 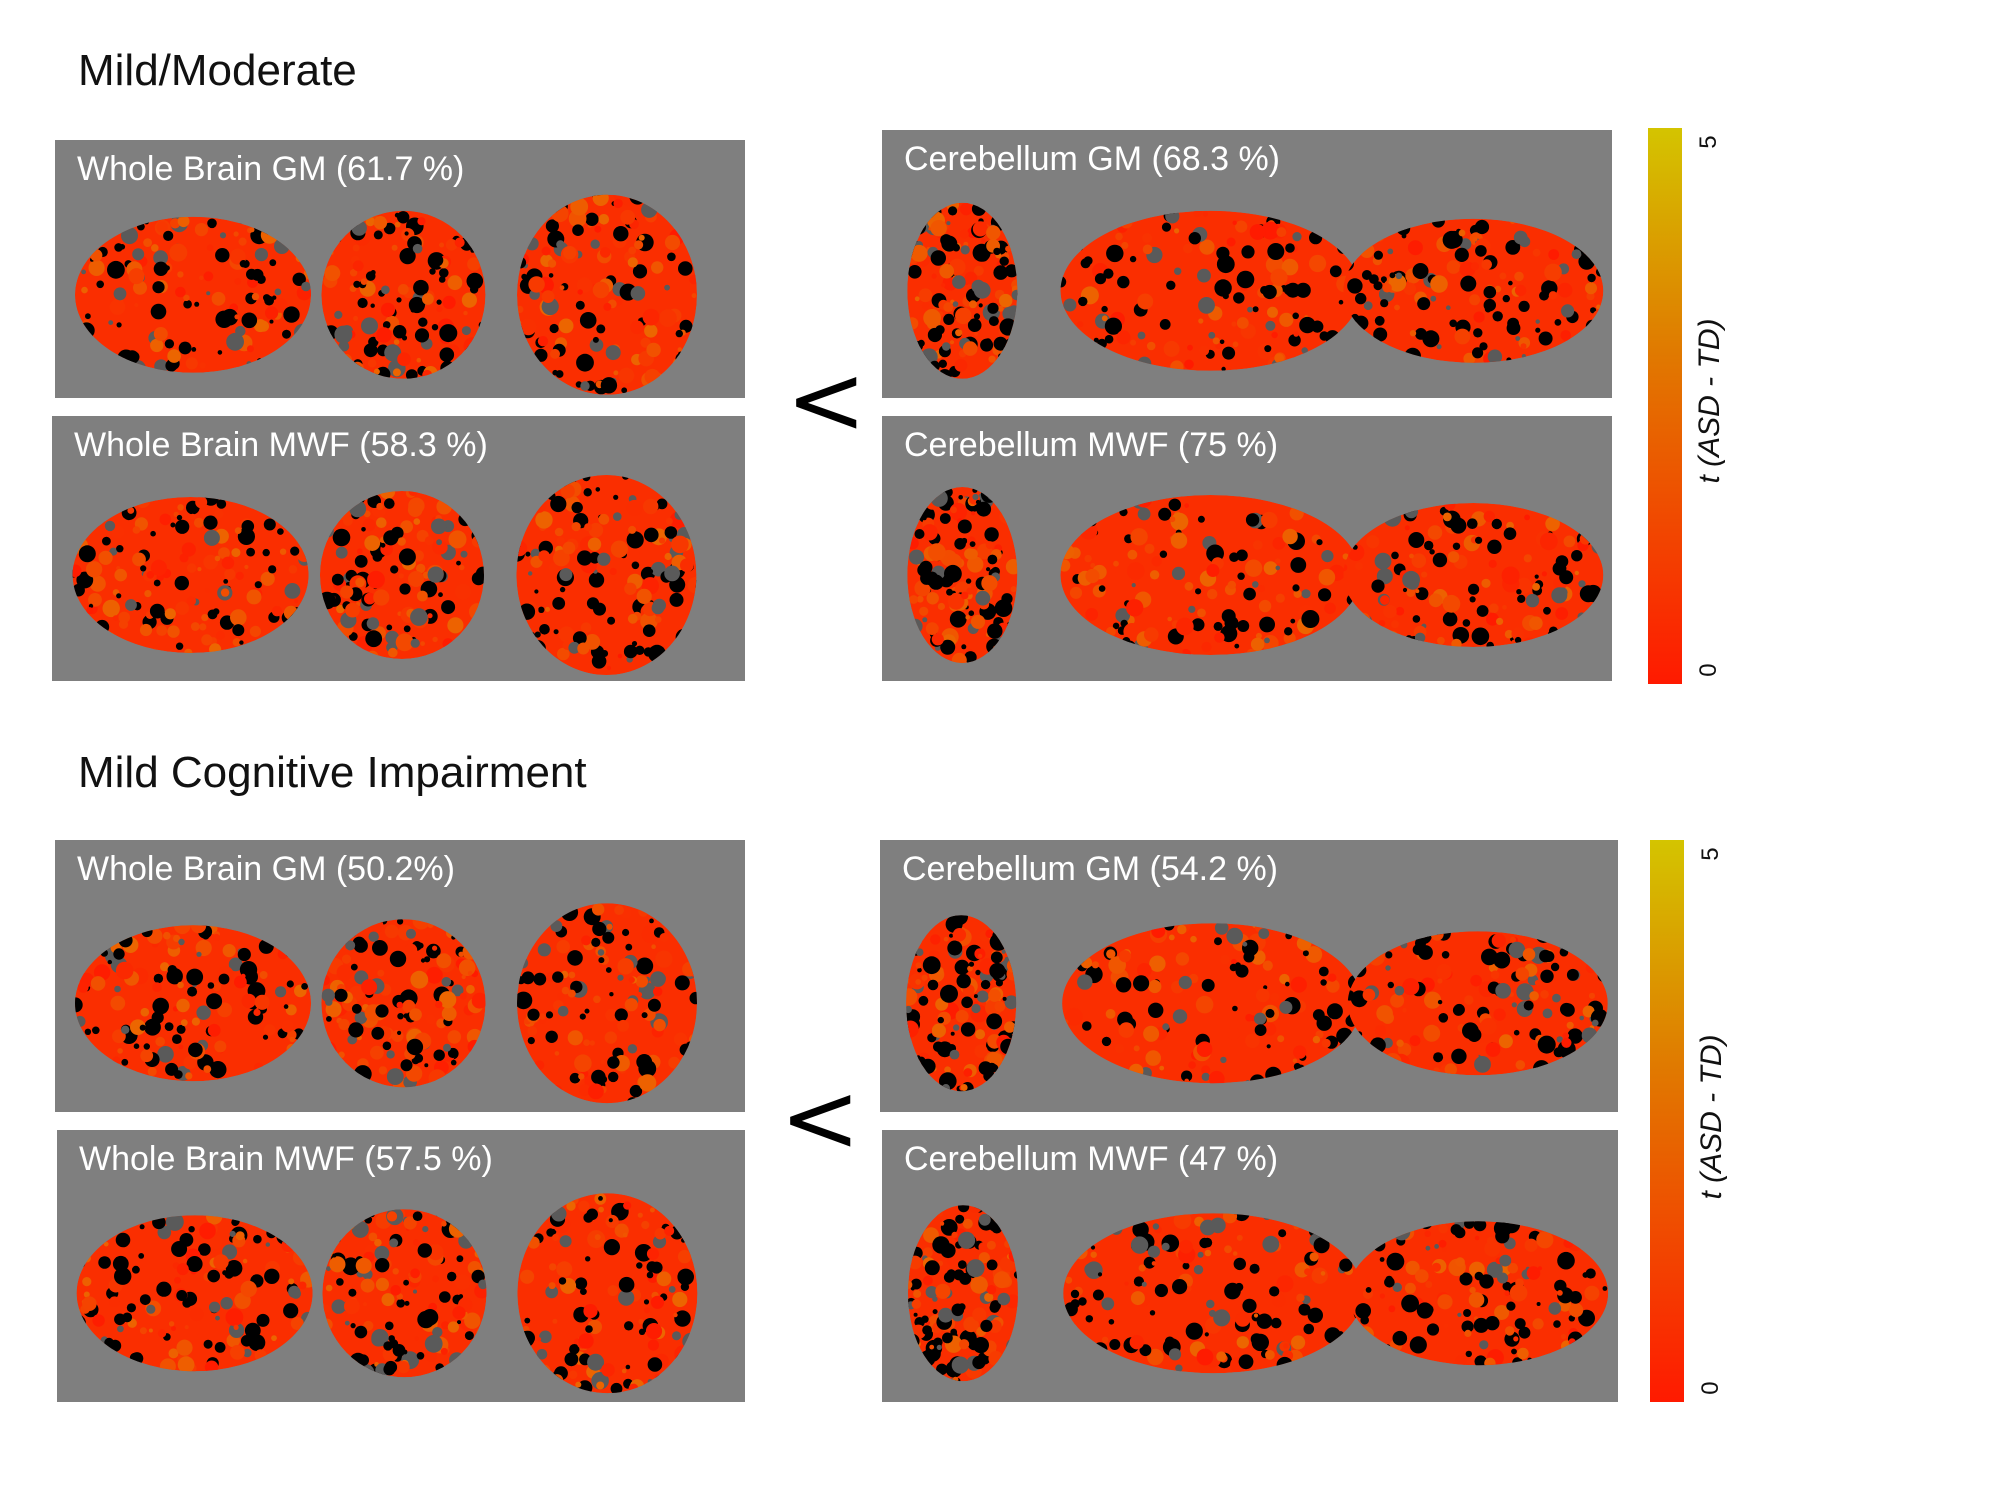 I want to click on panel-cerebellum-mwf-mild: Cerebellum MWF (75 %), so click(x=1247, y=548).